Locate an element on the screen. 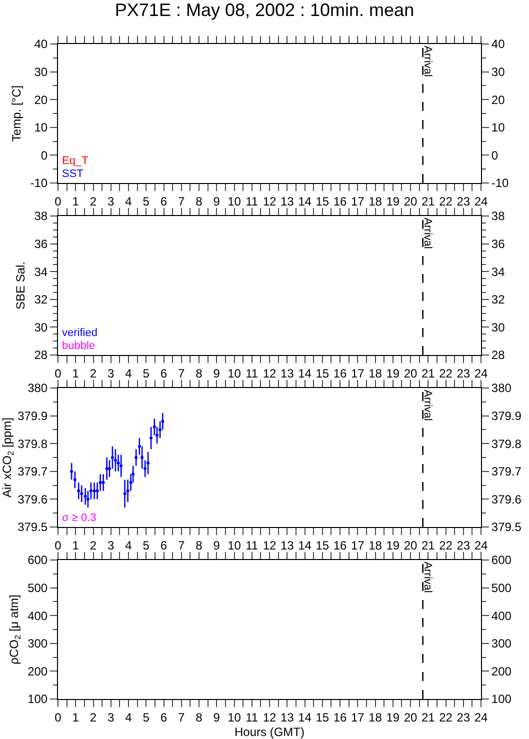 This screenshot has height=739, width=529. x-tick-label: 20 is located at coordinates (411, 201).